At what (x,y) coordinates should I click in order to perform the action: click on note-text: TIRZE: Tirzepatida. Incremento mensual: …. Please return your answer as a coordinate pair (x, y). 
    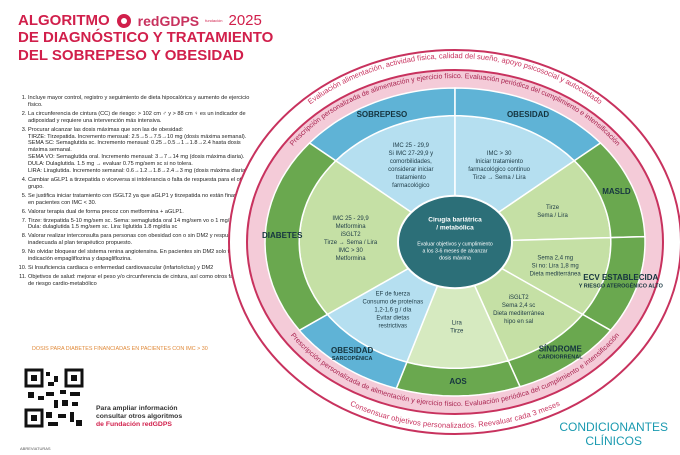
    Looking at the image, I should click on (137, 136).